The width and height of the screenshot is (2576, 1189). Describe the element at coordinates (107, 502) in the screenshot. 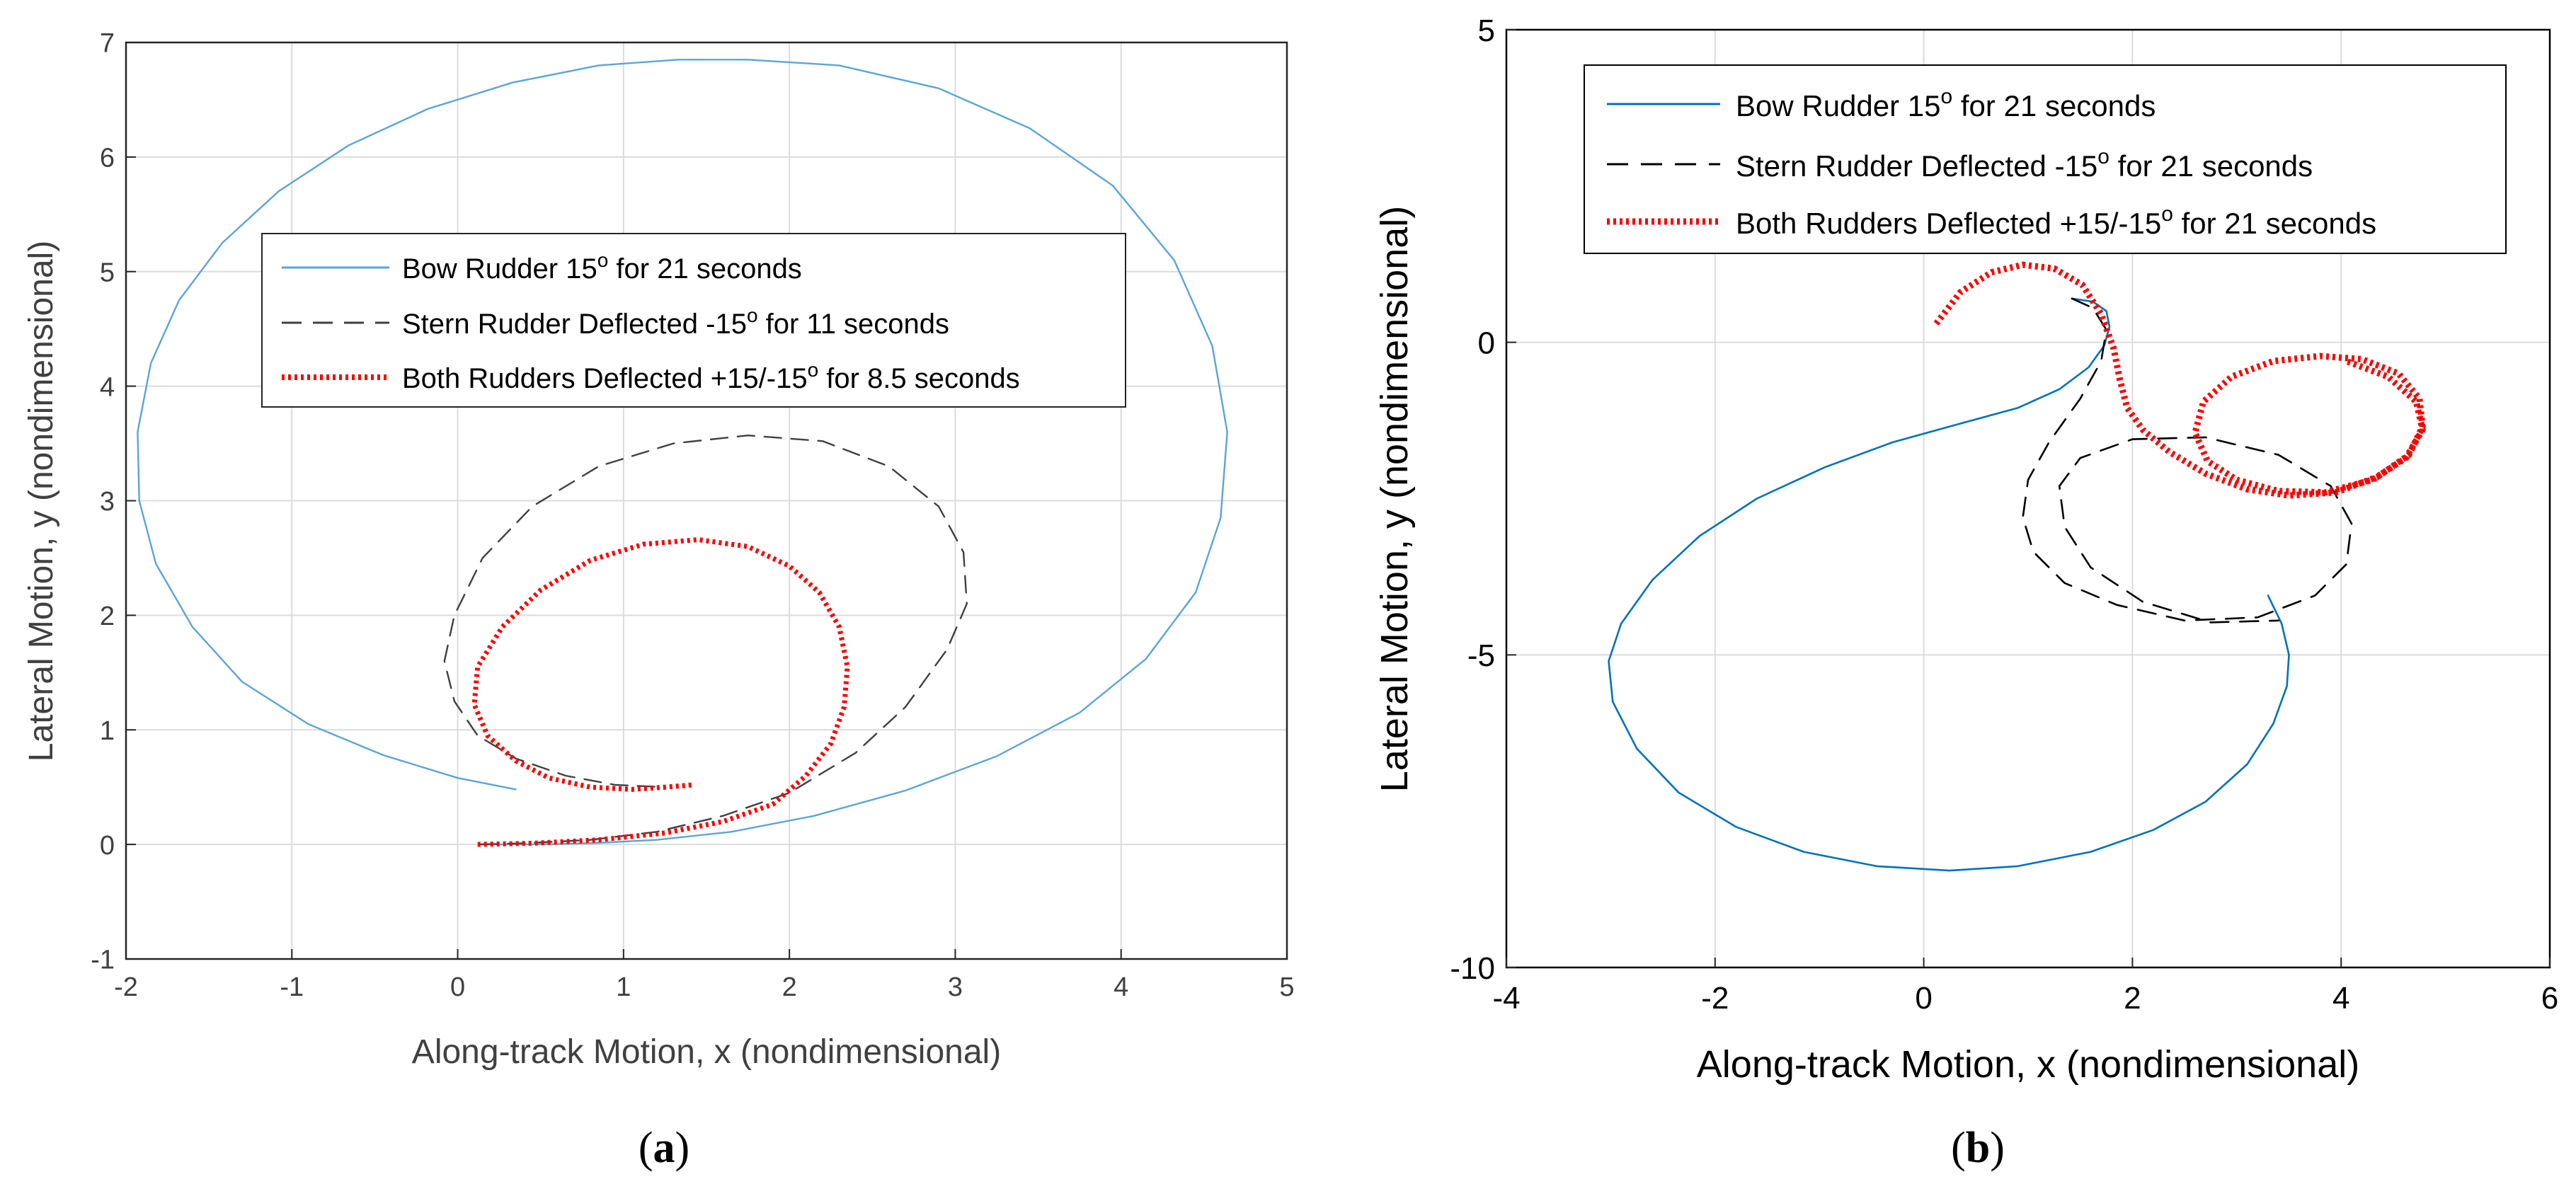

I see `y-tick-label-a: 3` at that location.